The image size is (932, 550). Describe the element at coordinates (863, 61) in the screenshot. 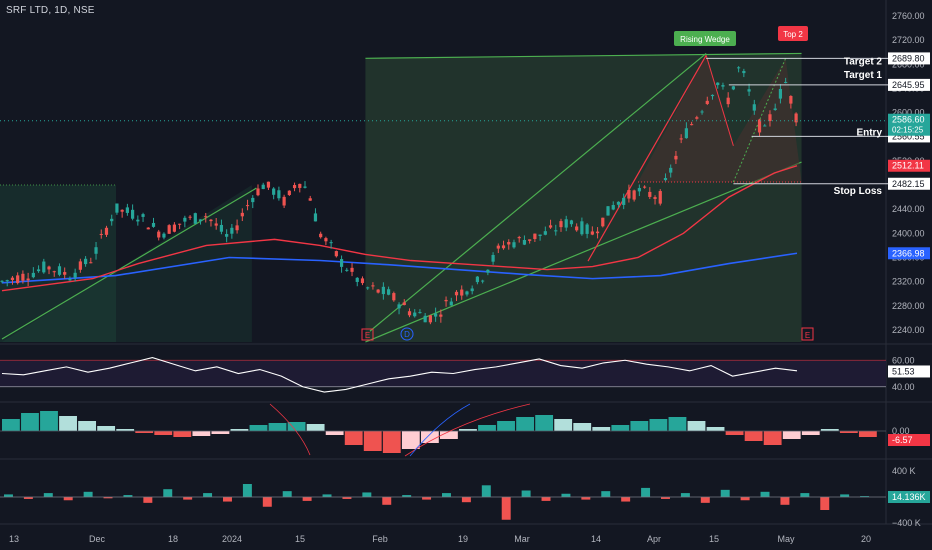

I see `target2-label: Target 2` at that location.